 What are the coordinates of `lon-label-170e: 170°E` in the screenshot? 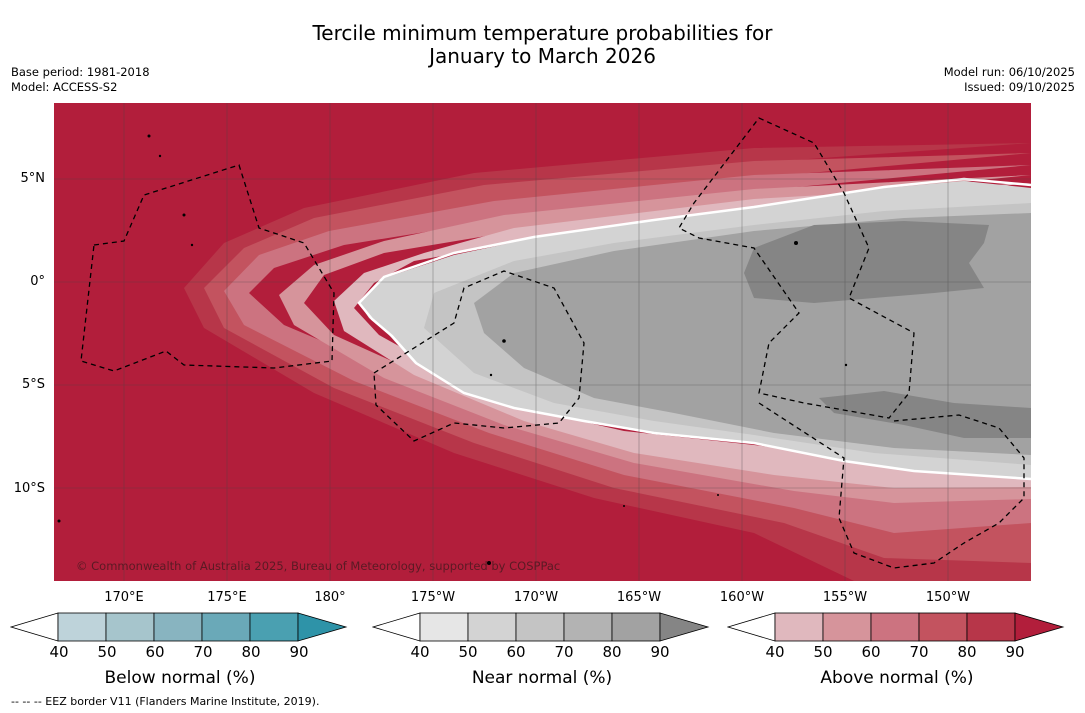 It's located at (124, 597).